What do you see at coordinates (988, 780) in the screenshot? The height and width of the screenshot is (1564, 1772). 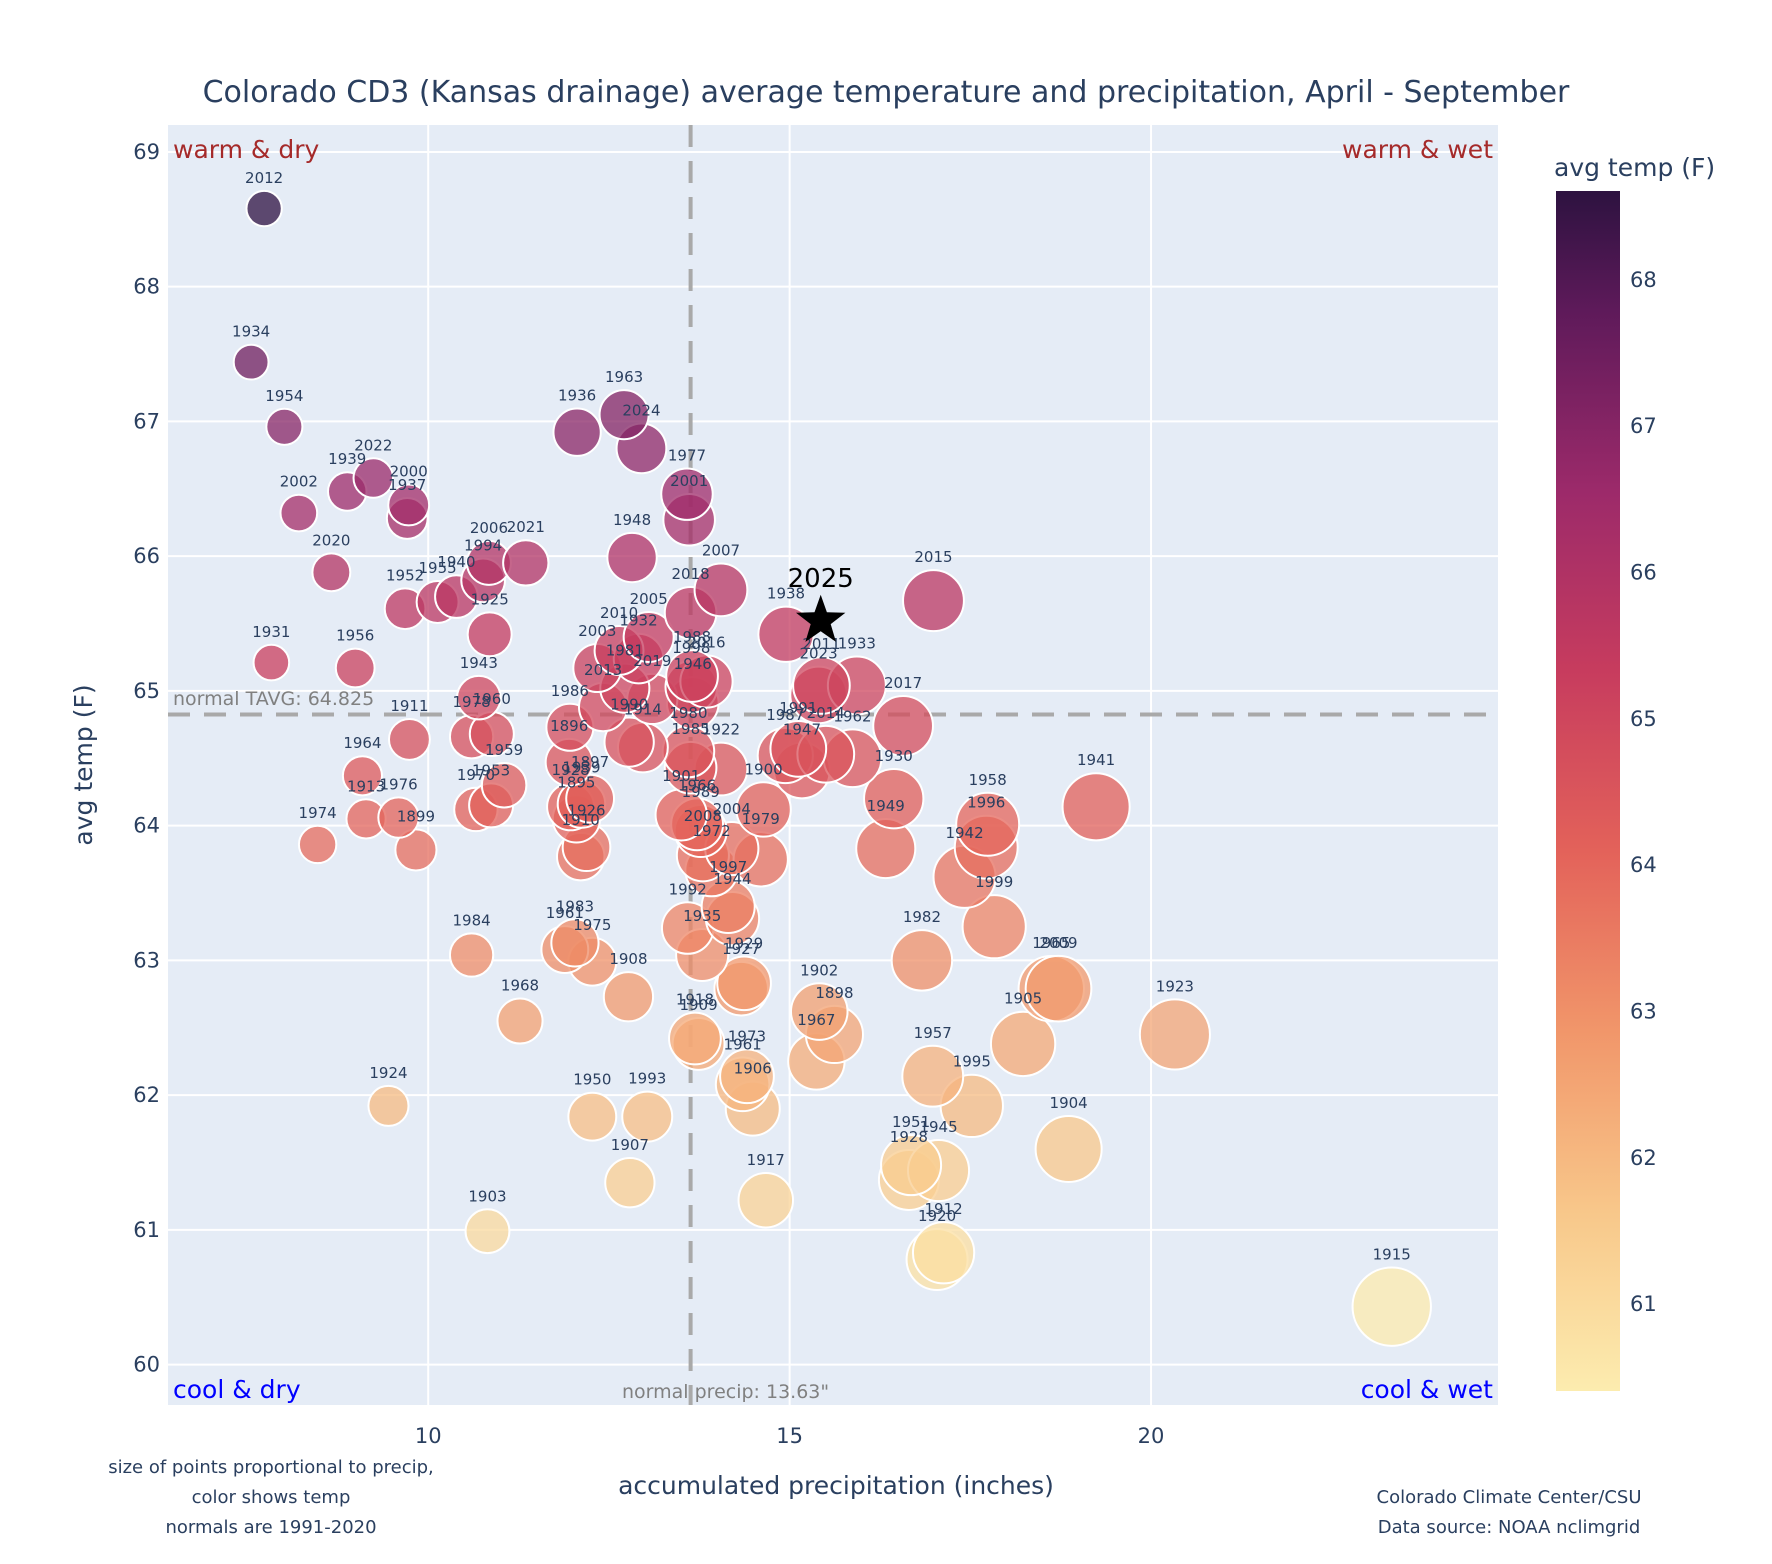 I see `point-label: 1958` at bounding box center [988, 780].